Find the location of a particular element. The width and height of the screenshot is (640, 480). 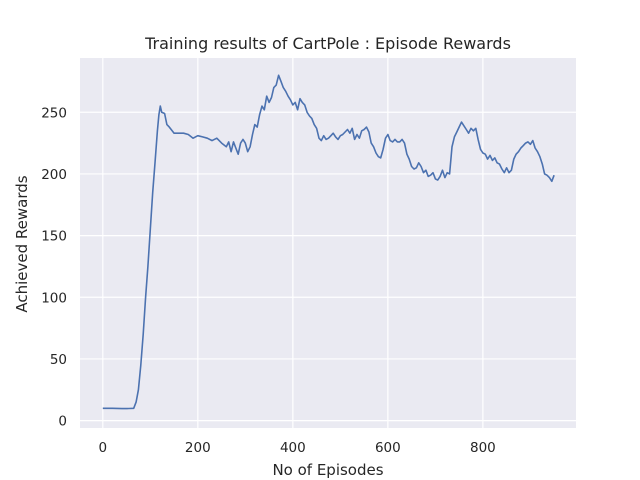

y-tick-label: 250 is located at coordinates (54, 113).